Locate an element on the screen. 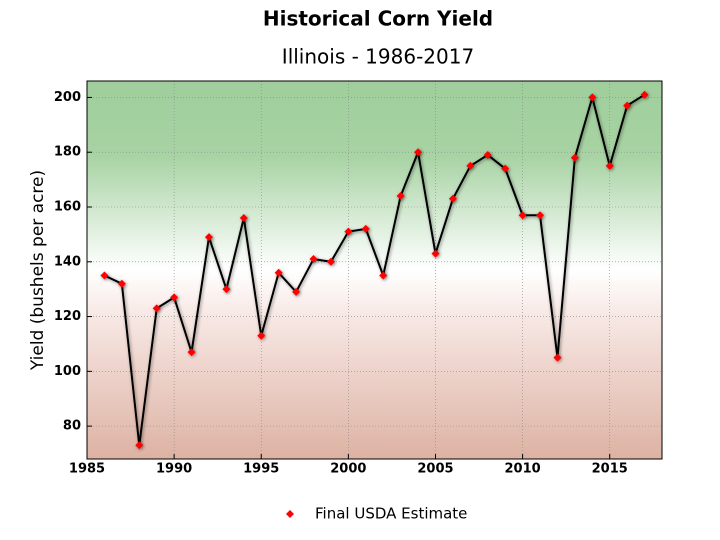 This screenshot has height=540, width=720. y-axis-label: Yield (bushels per acre) is located at coordinates (38, 270).